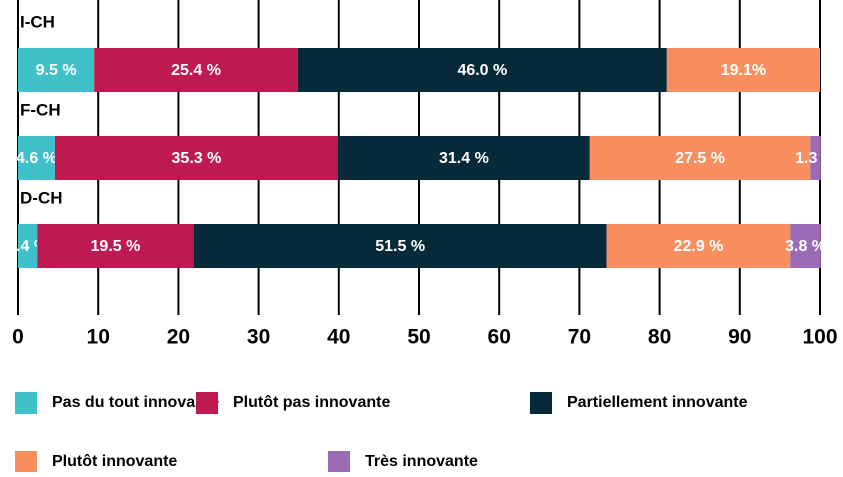 The image size is (843, 477). I want to click on legend-label: Partiellement innovante, so click(657, 402).